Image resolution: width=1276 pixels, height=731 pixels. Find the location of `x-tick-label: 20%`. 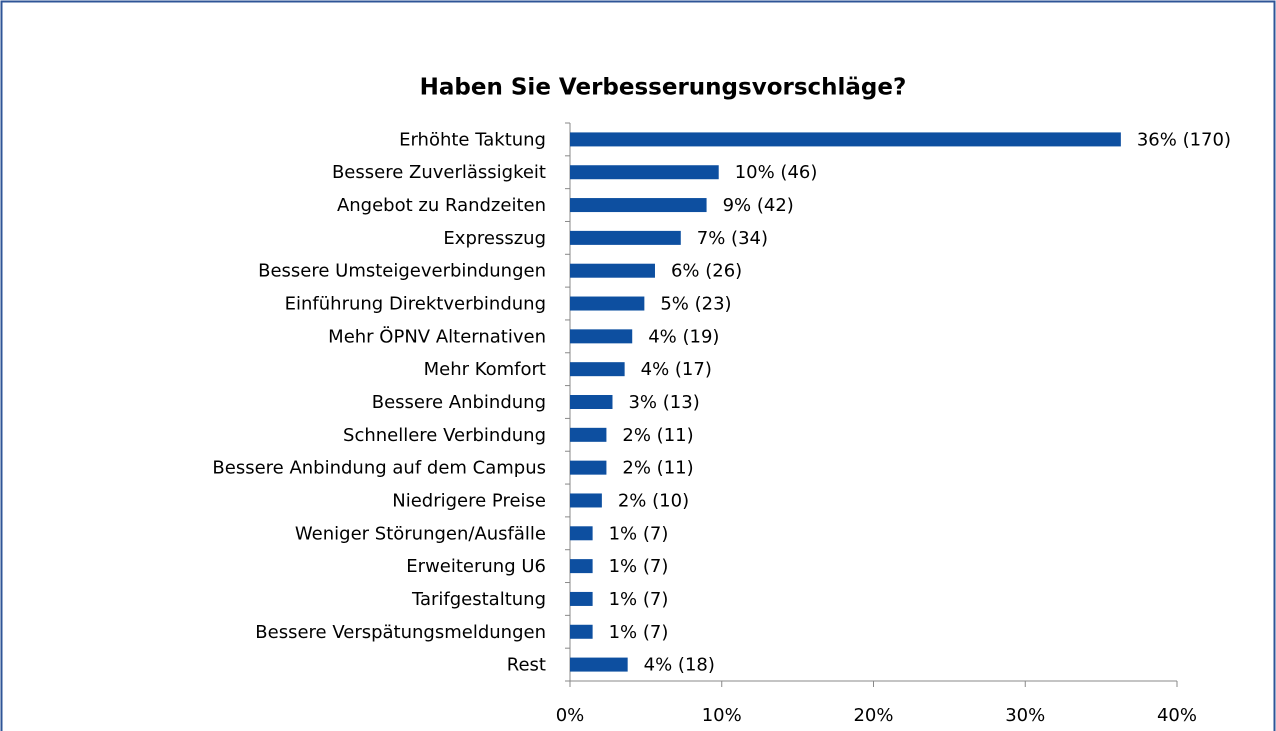

x-tick-label: 20% is located at coordinates (873, 715).